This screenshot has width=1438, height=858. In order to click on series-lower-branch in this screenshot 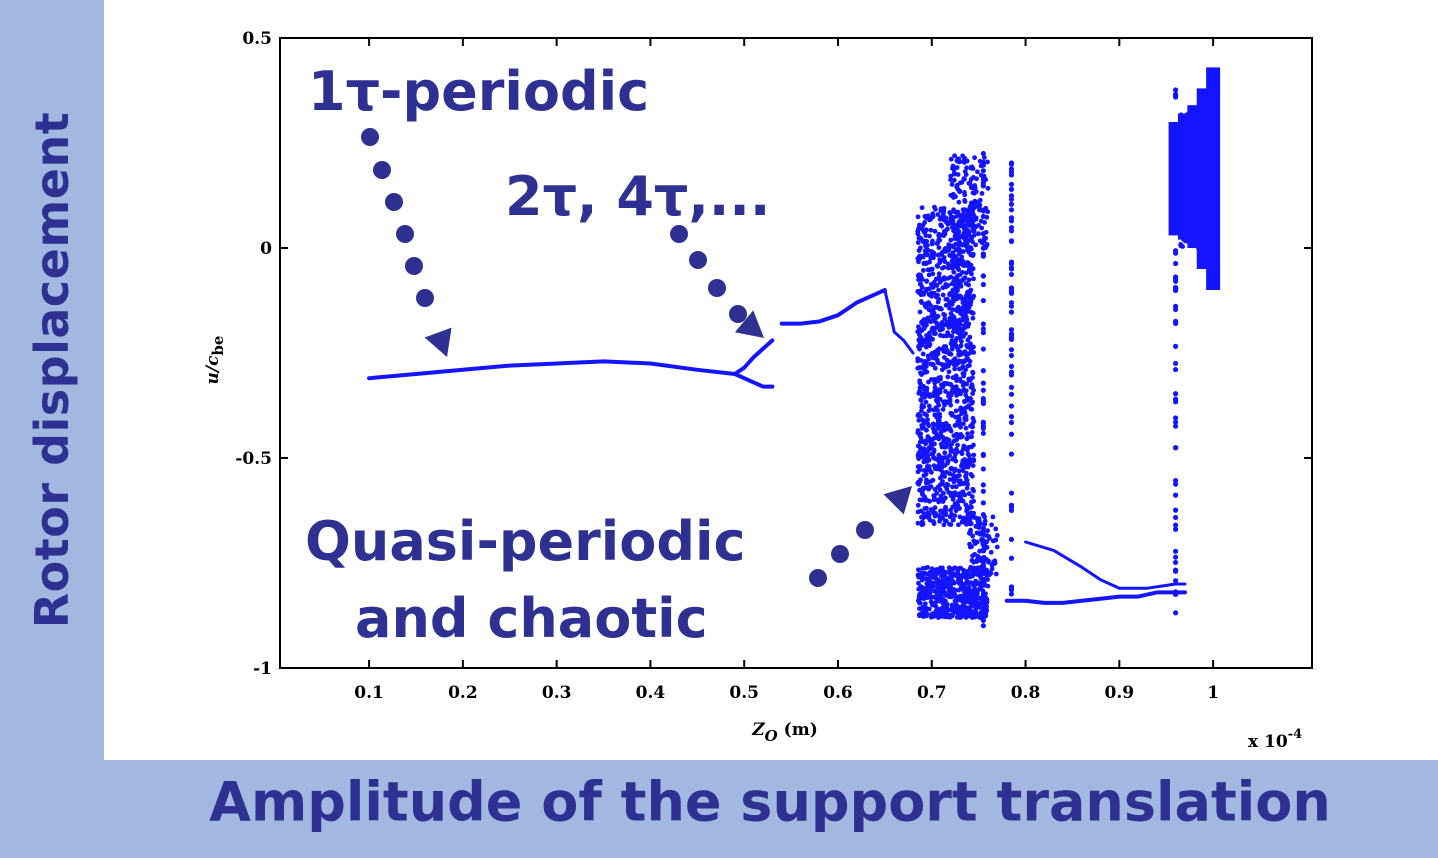, I will do `click(1095, 597)`.